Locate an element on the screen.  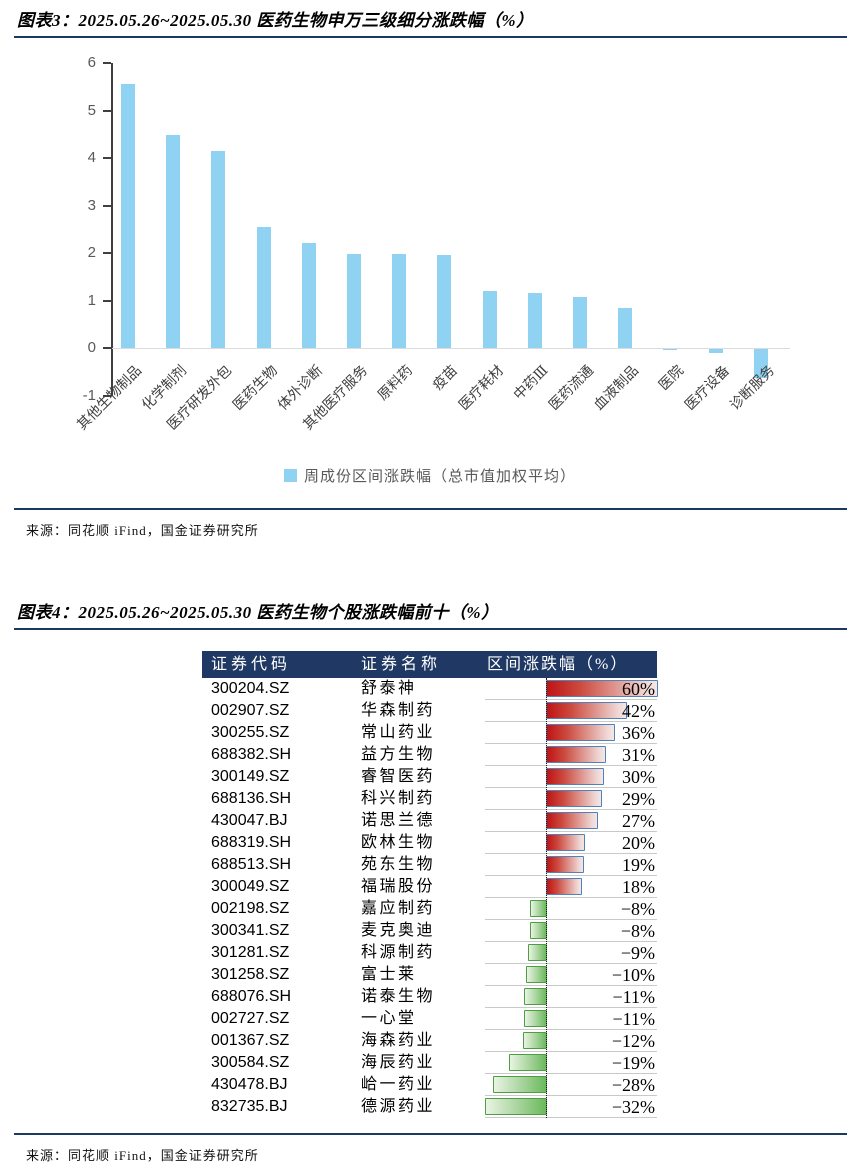
change-bar-cell: 27% is located at coordinates (571, 821).